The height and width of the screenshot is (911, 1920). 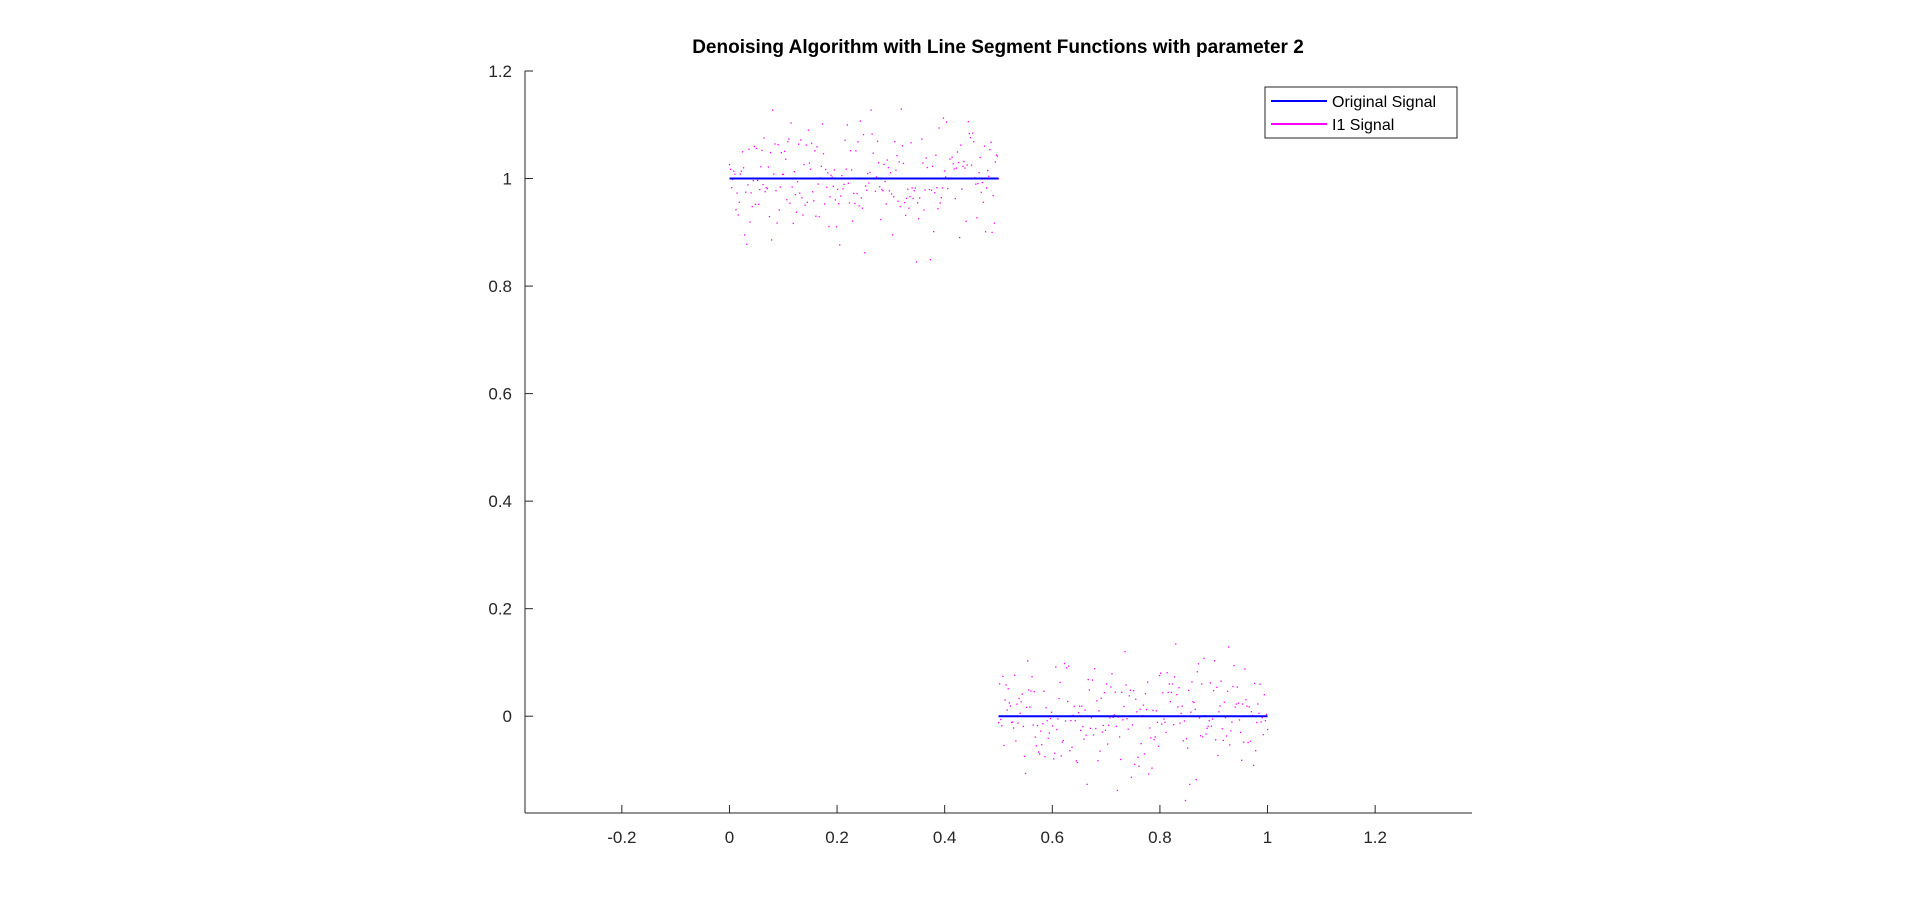 What do you see at coordinates (1384, 102) in the screenshot?
I see `legend-label: Original Signal` at bounding box center [1384, 102].